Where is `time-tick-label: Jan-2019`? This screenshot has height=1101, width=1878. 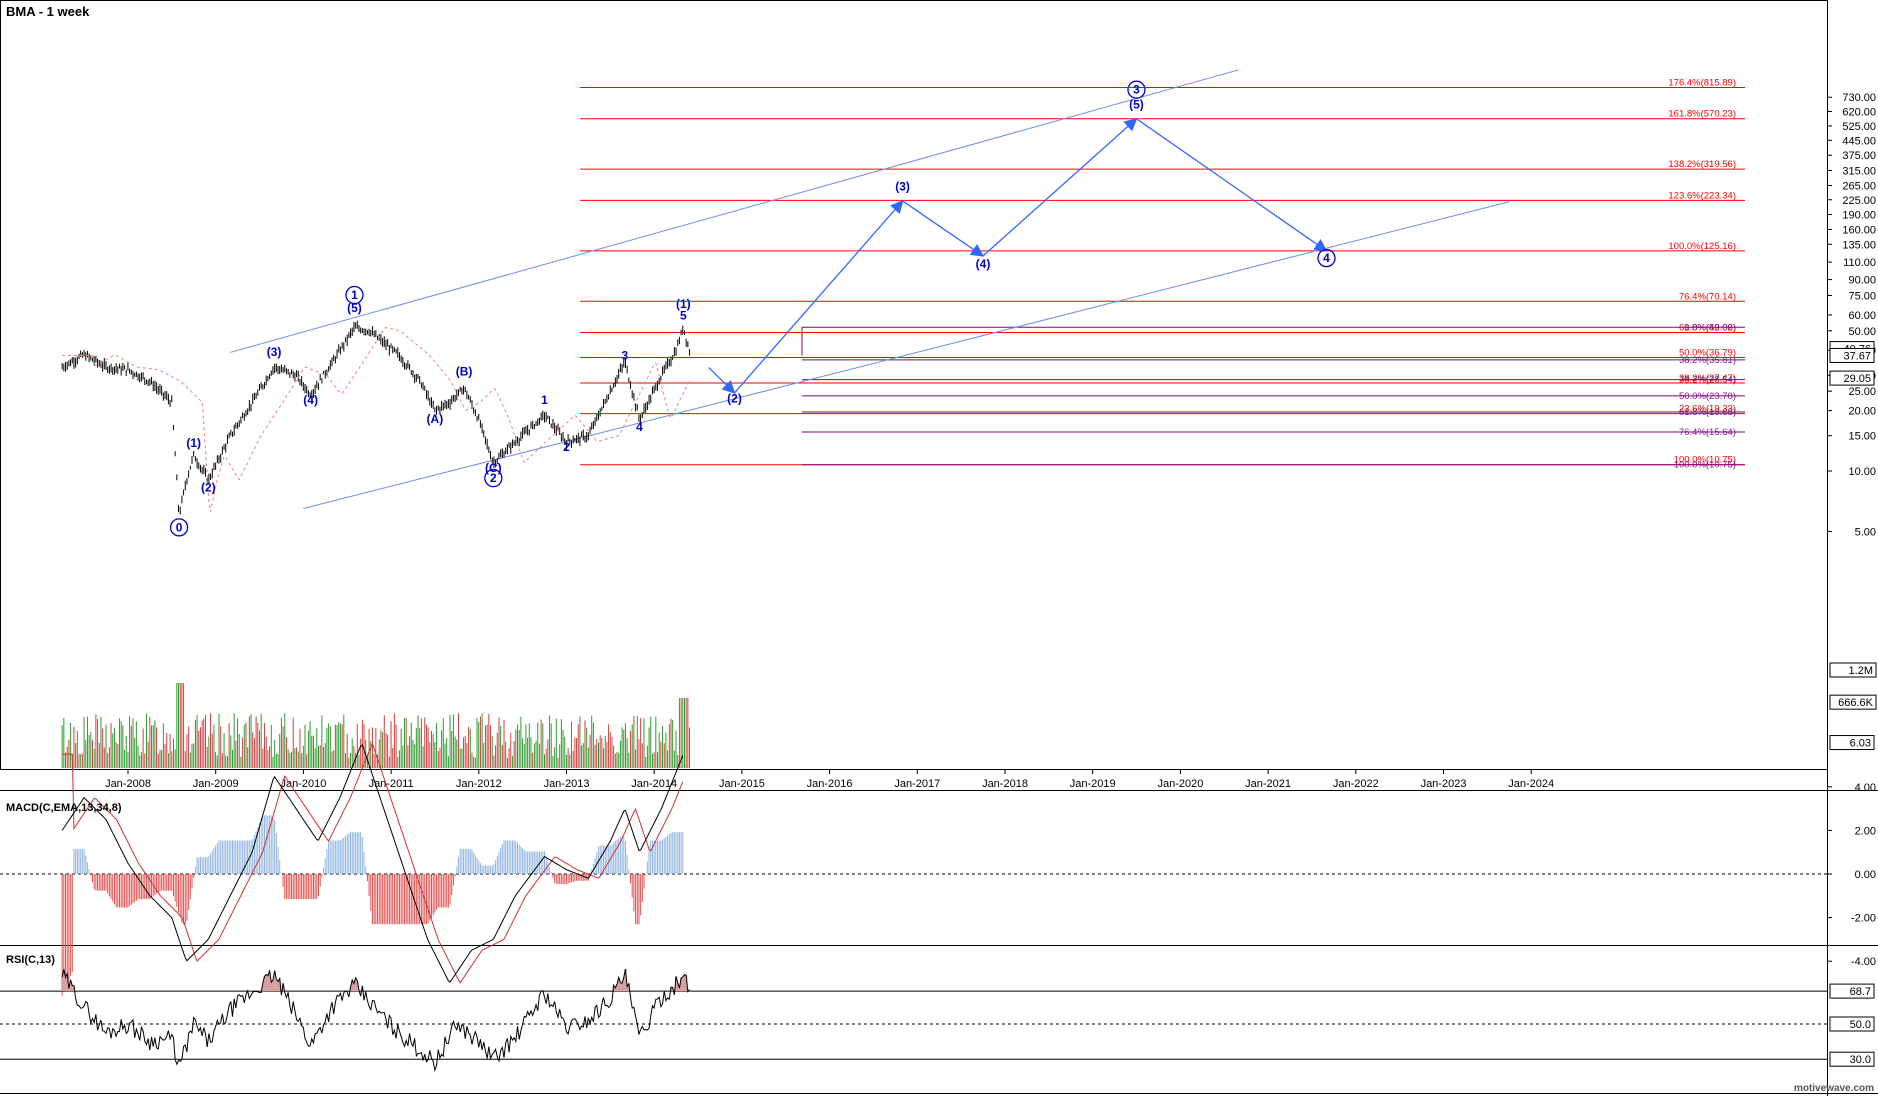 time-tick-label: Jan-2019 is located at coordinates (1093, 784).